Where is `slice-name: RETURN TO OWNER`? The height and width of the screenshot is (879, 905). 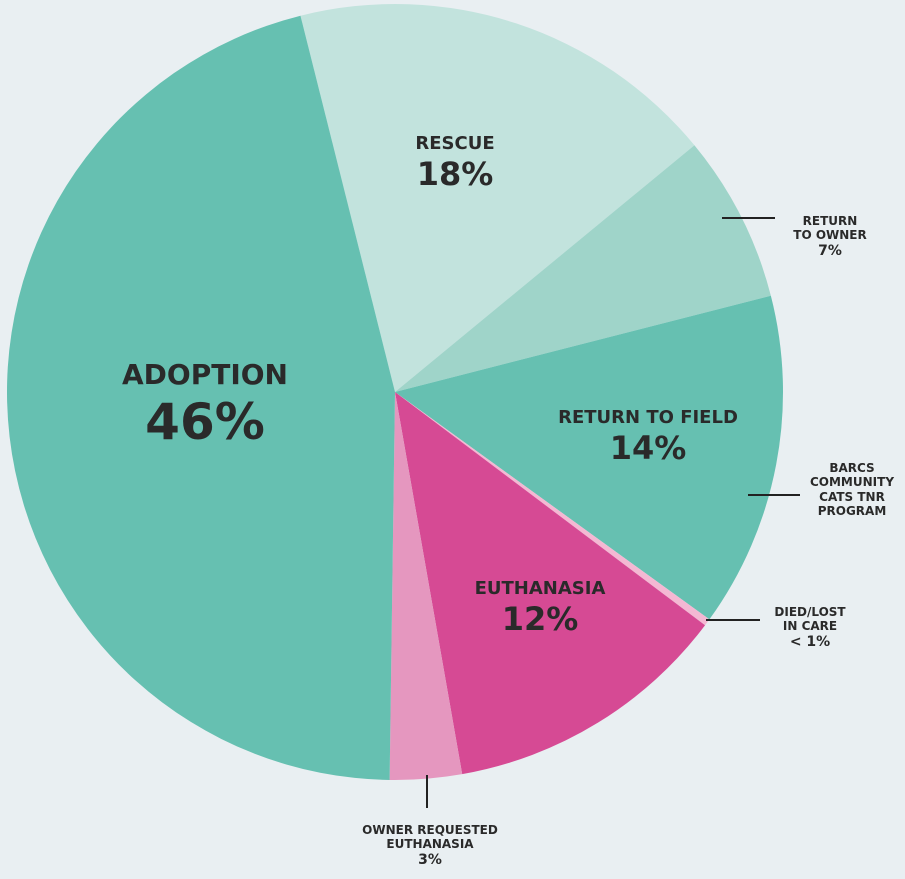 slice-name: RETURN TO OWNER is located at coordinates (830, 228).